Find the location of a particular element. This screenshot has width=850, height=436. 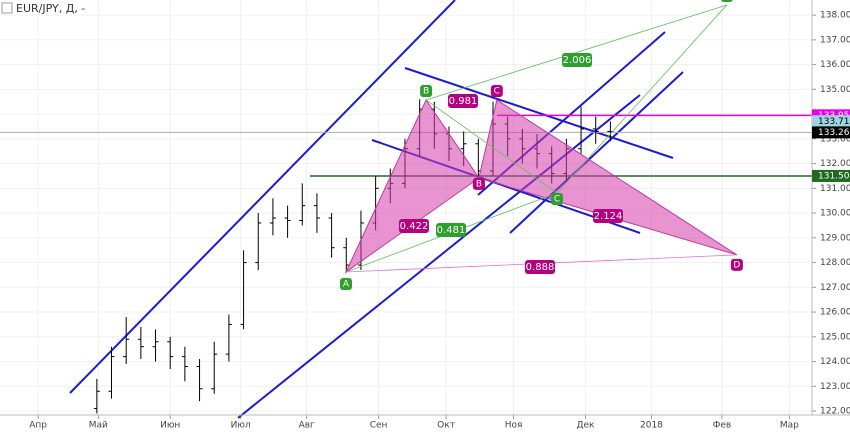

x-tick-label: Июн is located at coordinates (170, 426).